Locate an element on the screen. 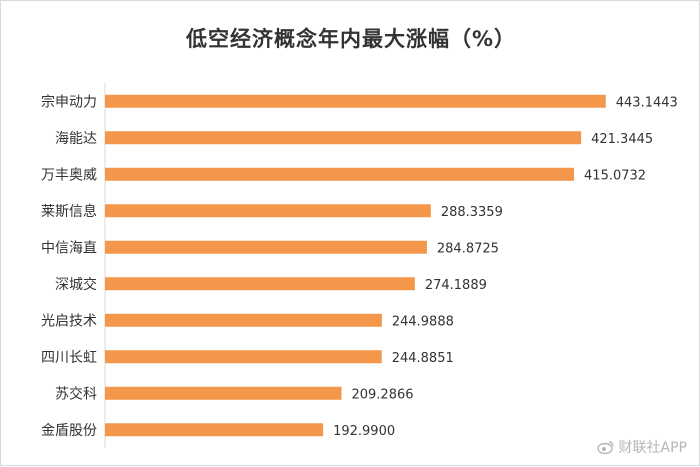 This screenshot has height=467, width=700. chart-title: 低空经济概念年内最大涨幅（%） is located at coordinates (351, 39).